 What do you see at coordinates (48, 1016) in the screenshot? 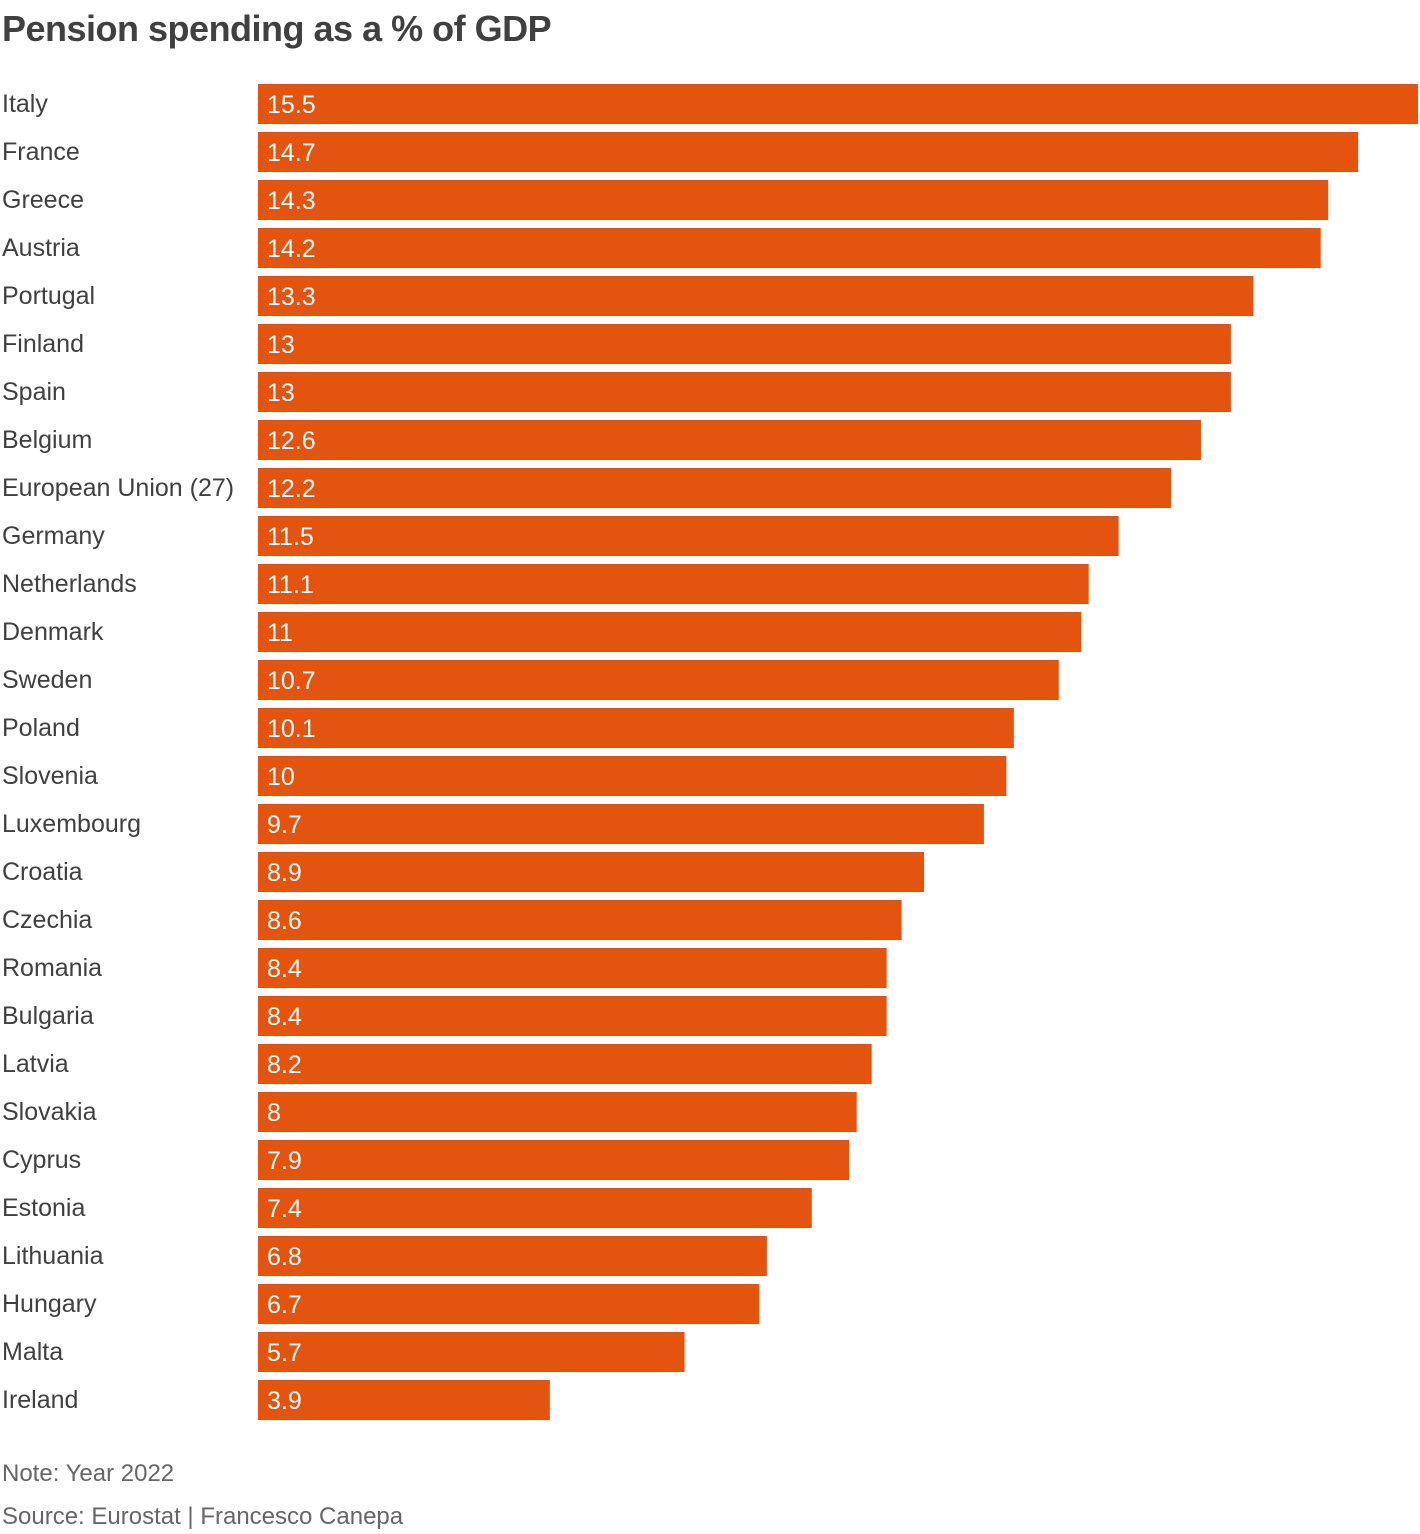
I see `category-label: Bulgaria` at bounding box center [48, 1016].